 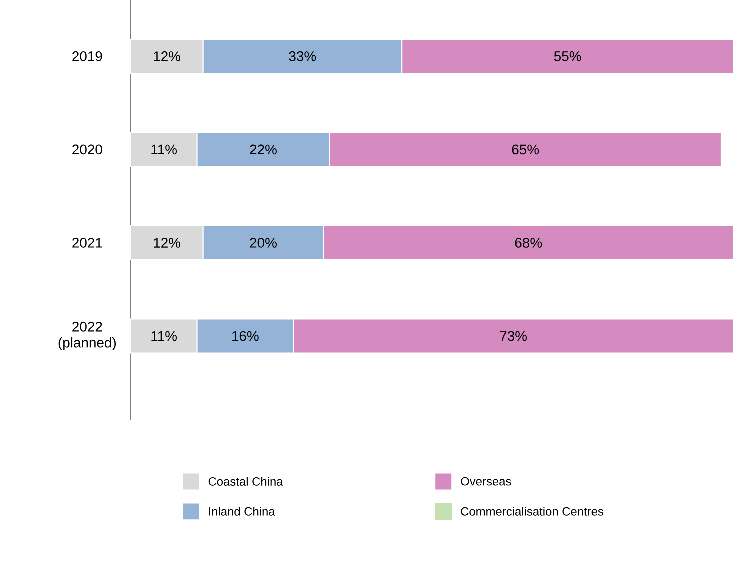 What do you see at coordinates (302, 56) in the screenshot?
I see `data-label: 33%` at bounding box center [302, 56].